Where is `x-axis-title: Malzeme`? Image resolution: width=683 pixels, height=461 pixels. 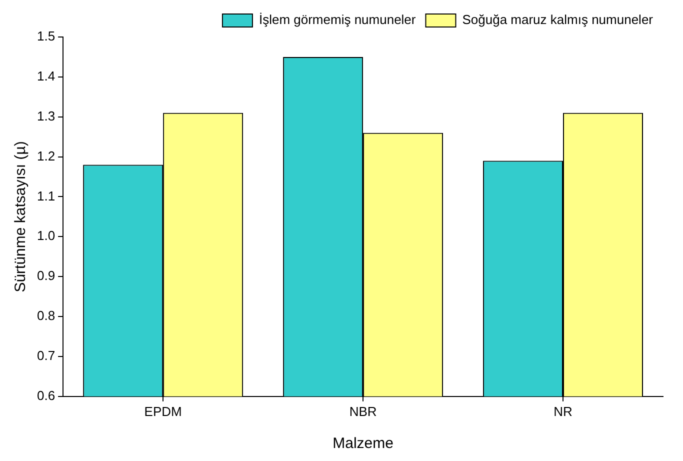 x-axis-title: Malzeme is located at coordinates (363, 443).